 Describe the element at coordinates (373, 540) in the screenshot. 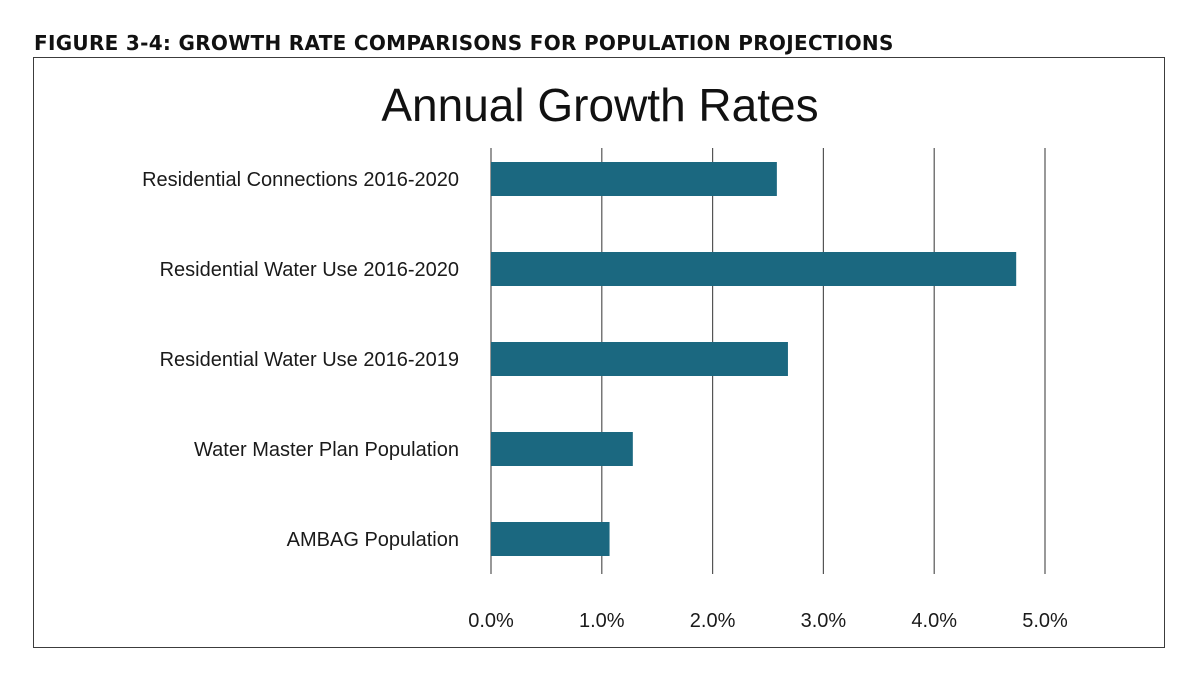

I see `category-label: AMBAG Population` at that location.